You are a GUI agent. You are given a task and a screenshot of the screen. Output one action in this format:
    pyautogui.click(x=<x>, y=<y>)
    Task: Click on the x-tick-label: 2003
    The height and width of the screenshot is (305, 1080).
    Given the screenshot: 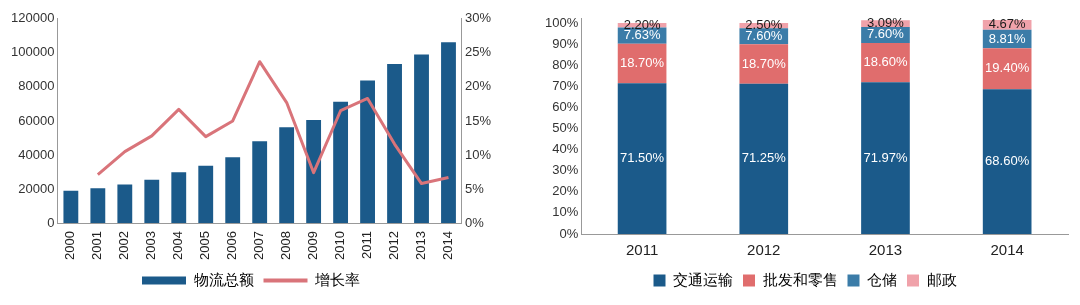 What is the action you would take?
    pyautogui.click(x=151, y=245)
    